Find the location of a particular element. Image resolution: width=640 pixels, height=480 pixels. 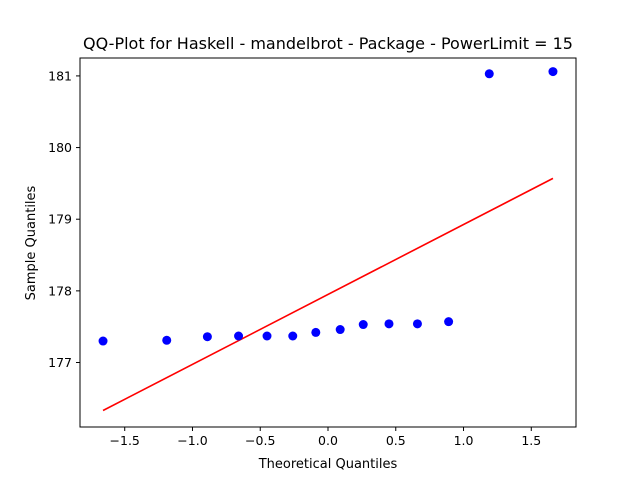

y-tick-label: 180 is located at coordinates (60, 147).